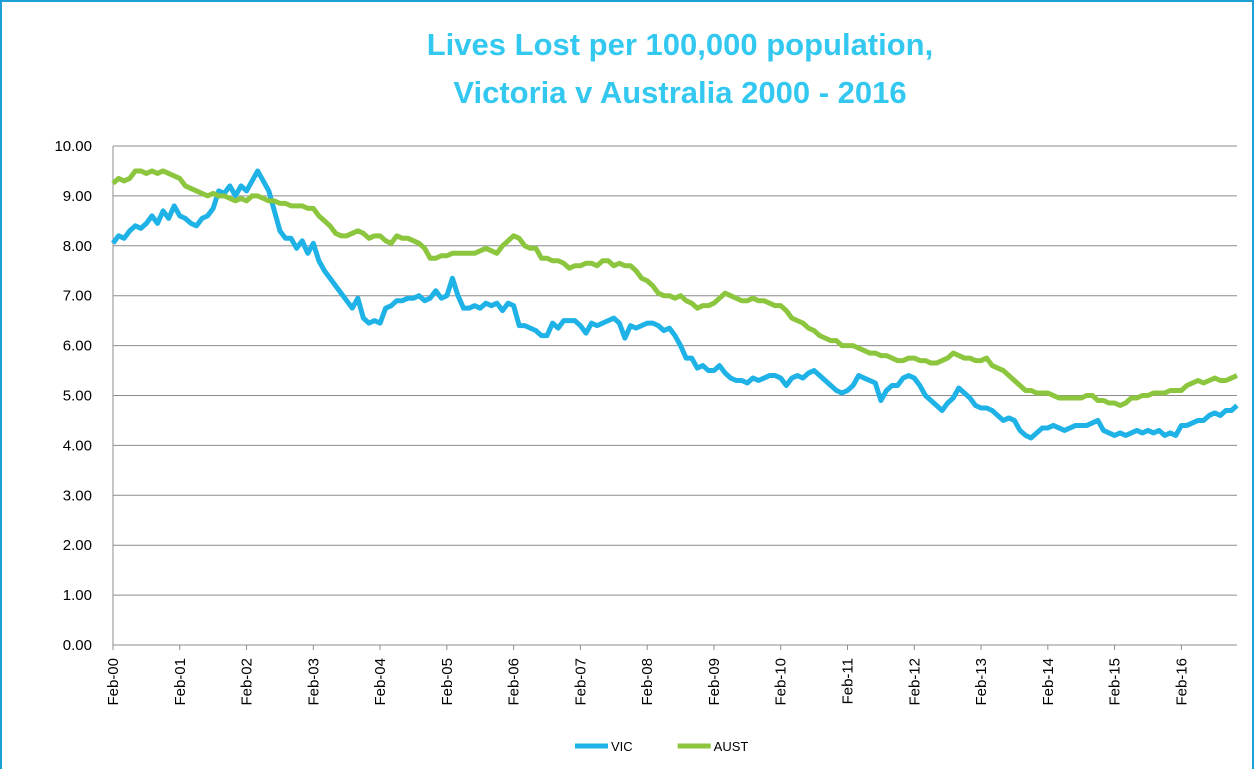  I want to click on x-tick-label: Feb-12, so click(914, 682).